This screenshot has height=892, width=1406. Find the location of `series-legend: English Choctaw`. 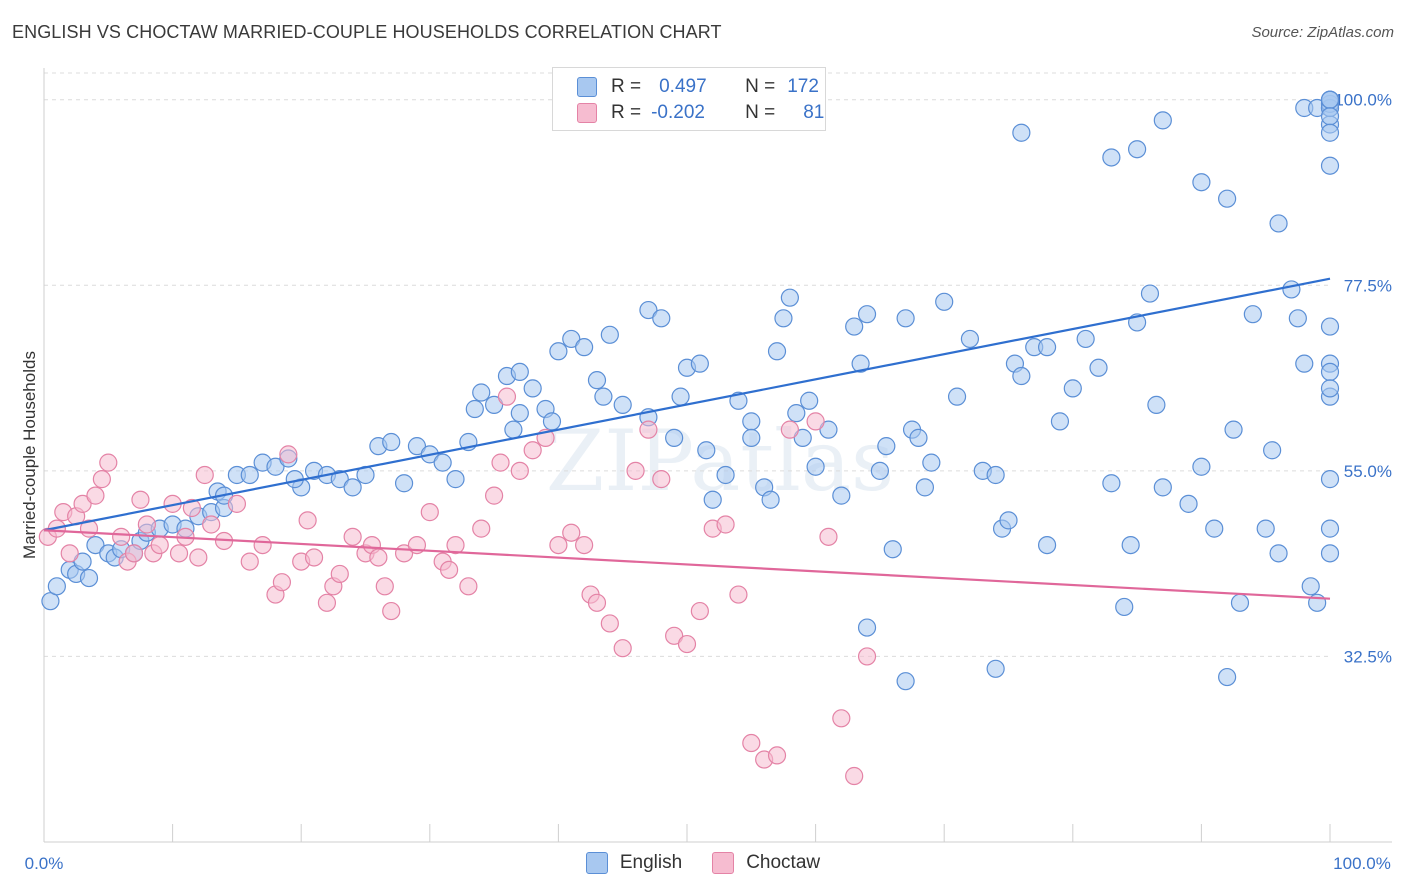

series-legend: English Choctaw is located at coordinates (703, 863).